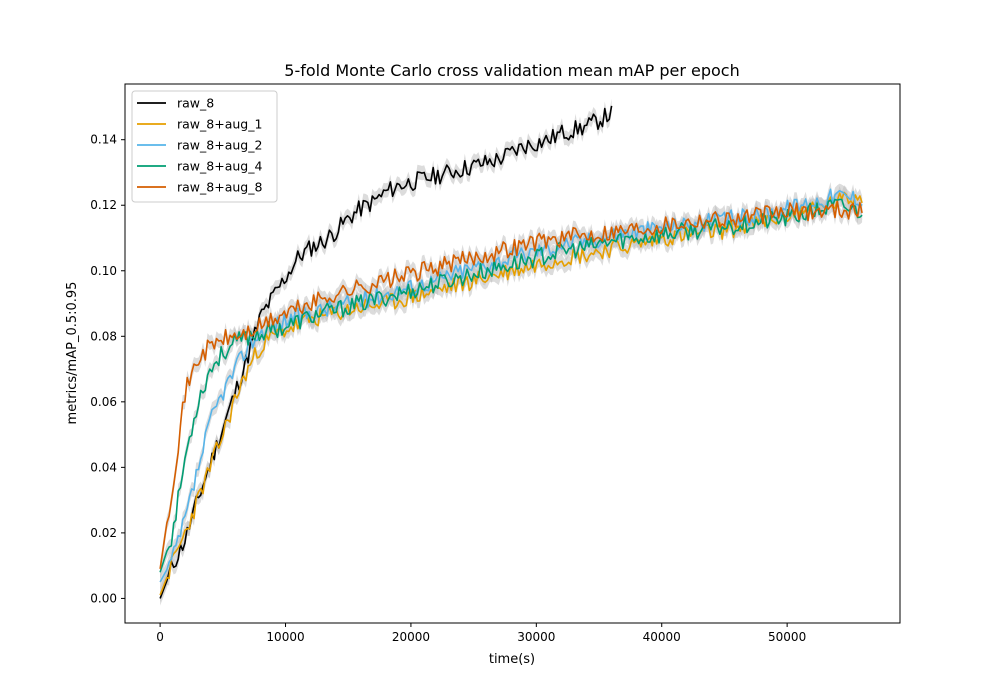 The height and width of the screenshot is (700, 1000). Describe the element at coordinates (219, 166) in the screenshot. I see `legend-label-3: raw_8+aug_4` at that location.